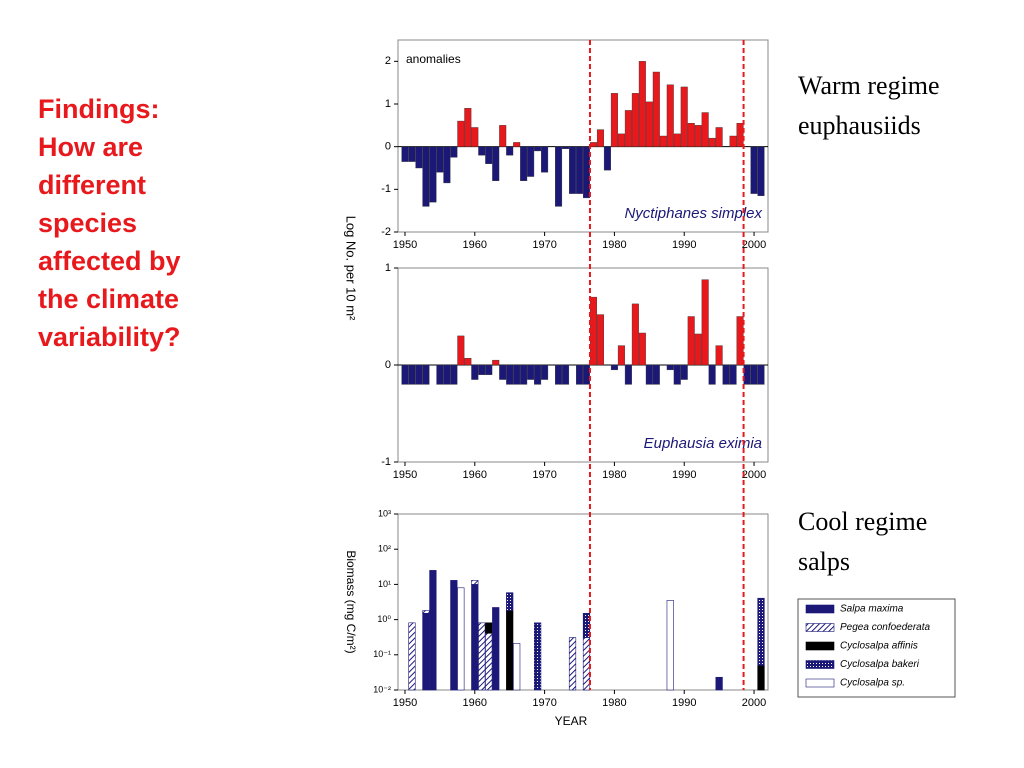 This screenshot has height=768, width=1024. I want to click on heading-line: How are, so click(90, 147).